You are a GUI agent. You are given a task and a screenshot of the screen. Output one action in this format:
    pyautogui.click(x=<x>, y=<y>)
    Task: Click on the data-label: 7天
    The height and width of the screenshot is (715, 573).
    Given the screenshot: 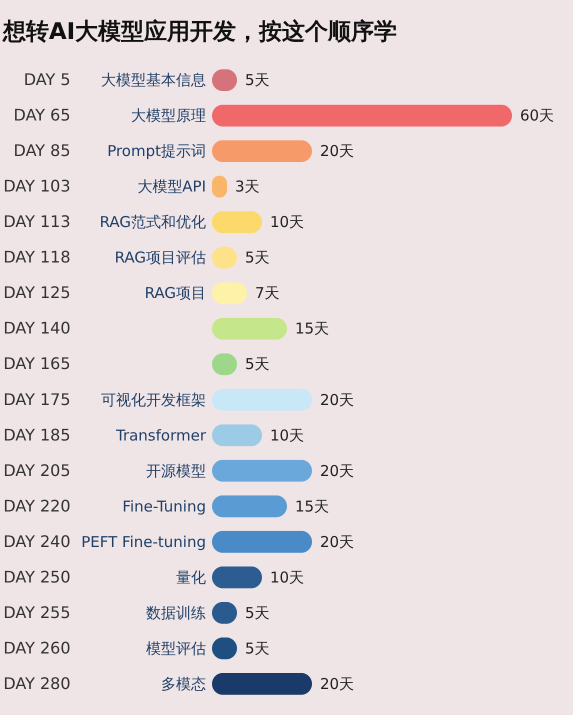 What is the action you would take?
    pyautogui.click(x=267, y=293)
    